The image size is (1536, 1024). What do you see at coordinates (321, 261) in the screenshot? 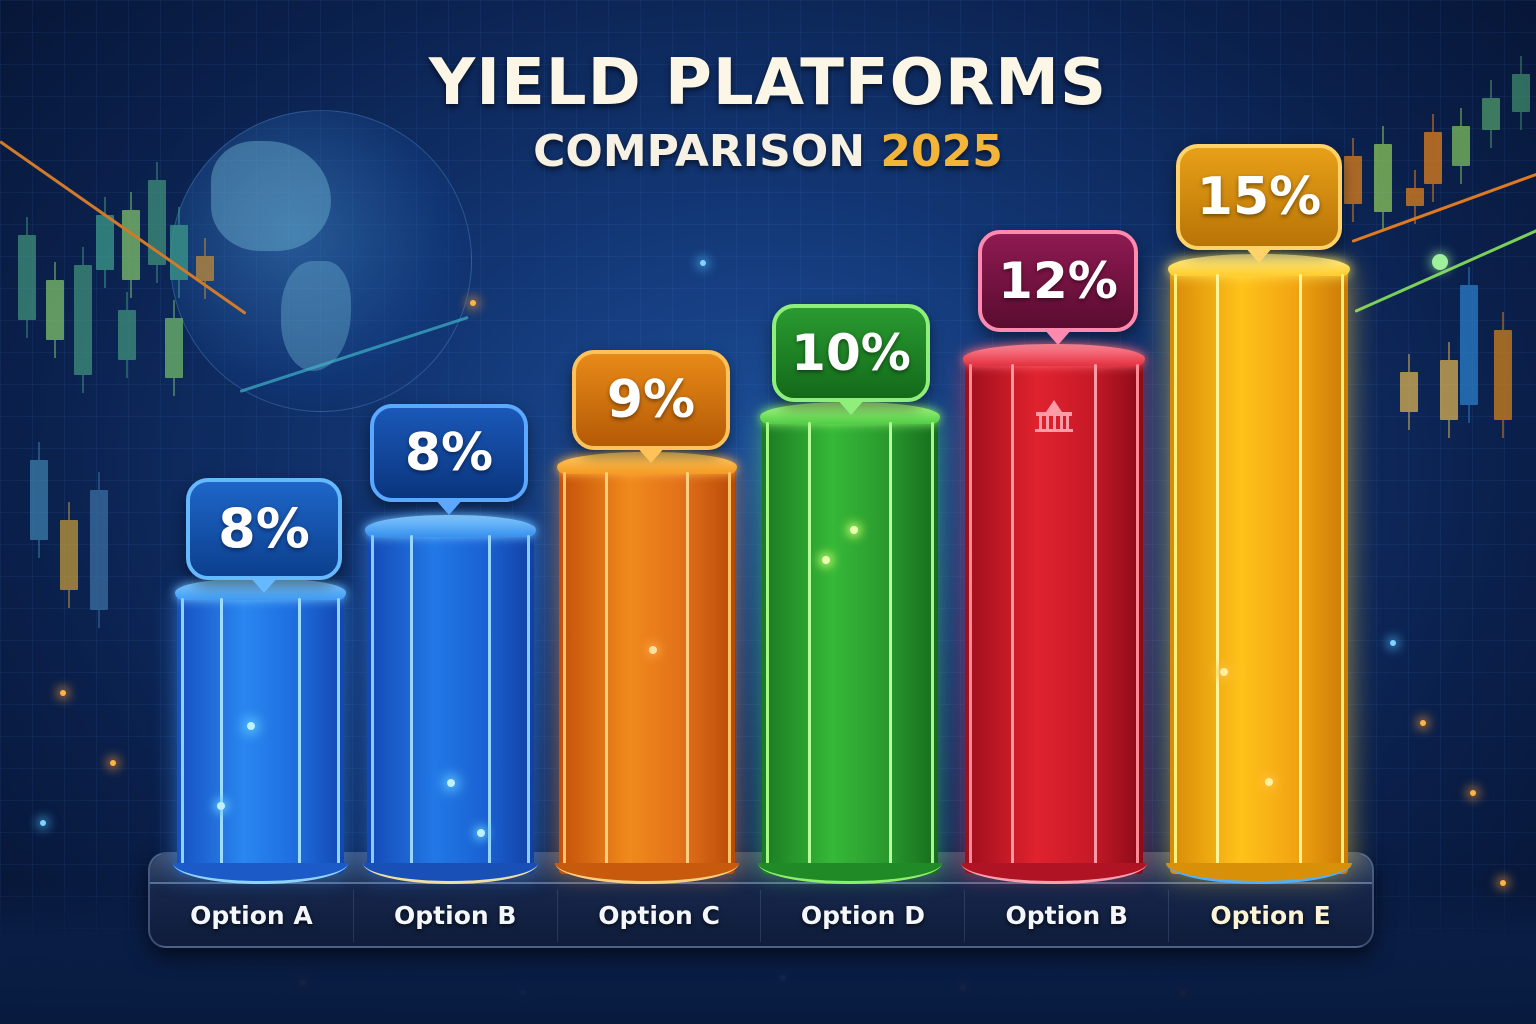
I see `globe-illustration` at bounding box center [321, 261].